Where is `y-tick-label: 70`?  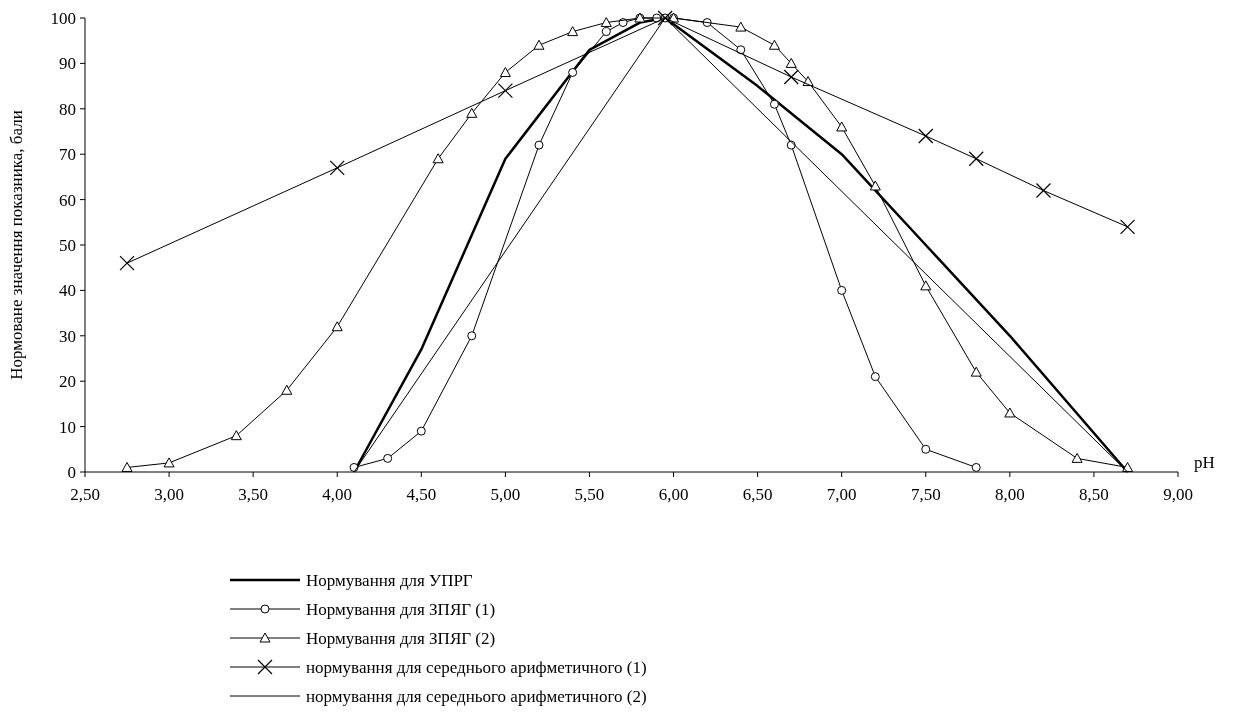
y-tick-label: 70 is located at coordinates (67, 155).